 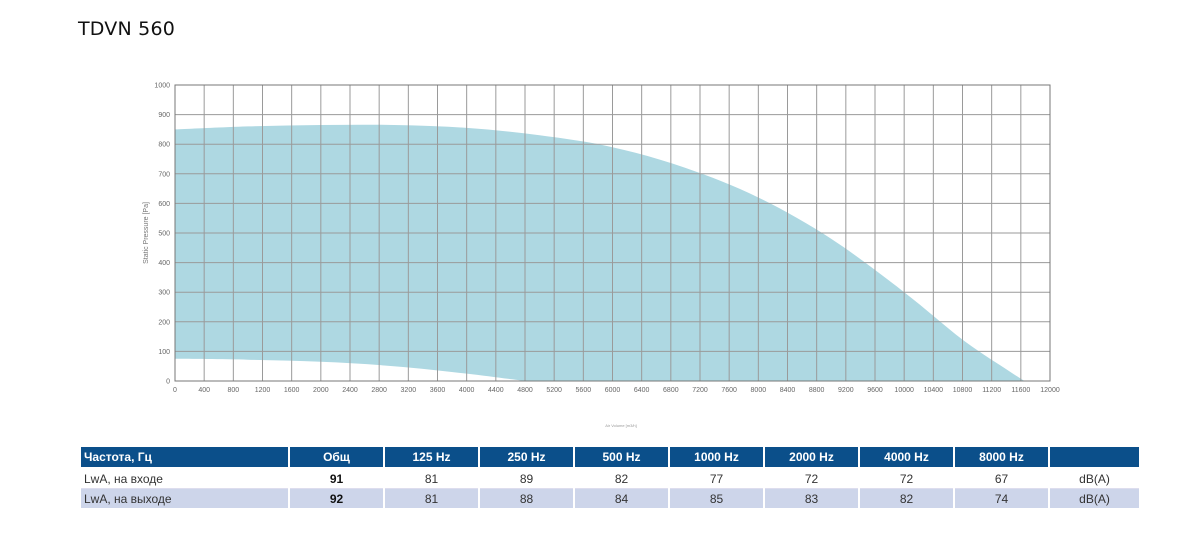 What do you see at coordinates (162, 86) in the screenshot?
I see `y-tick-label: 1000` at bounding box center [162, 86].